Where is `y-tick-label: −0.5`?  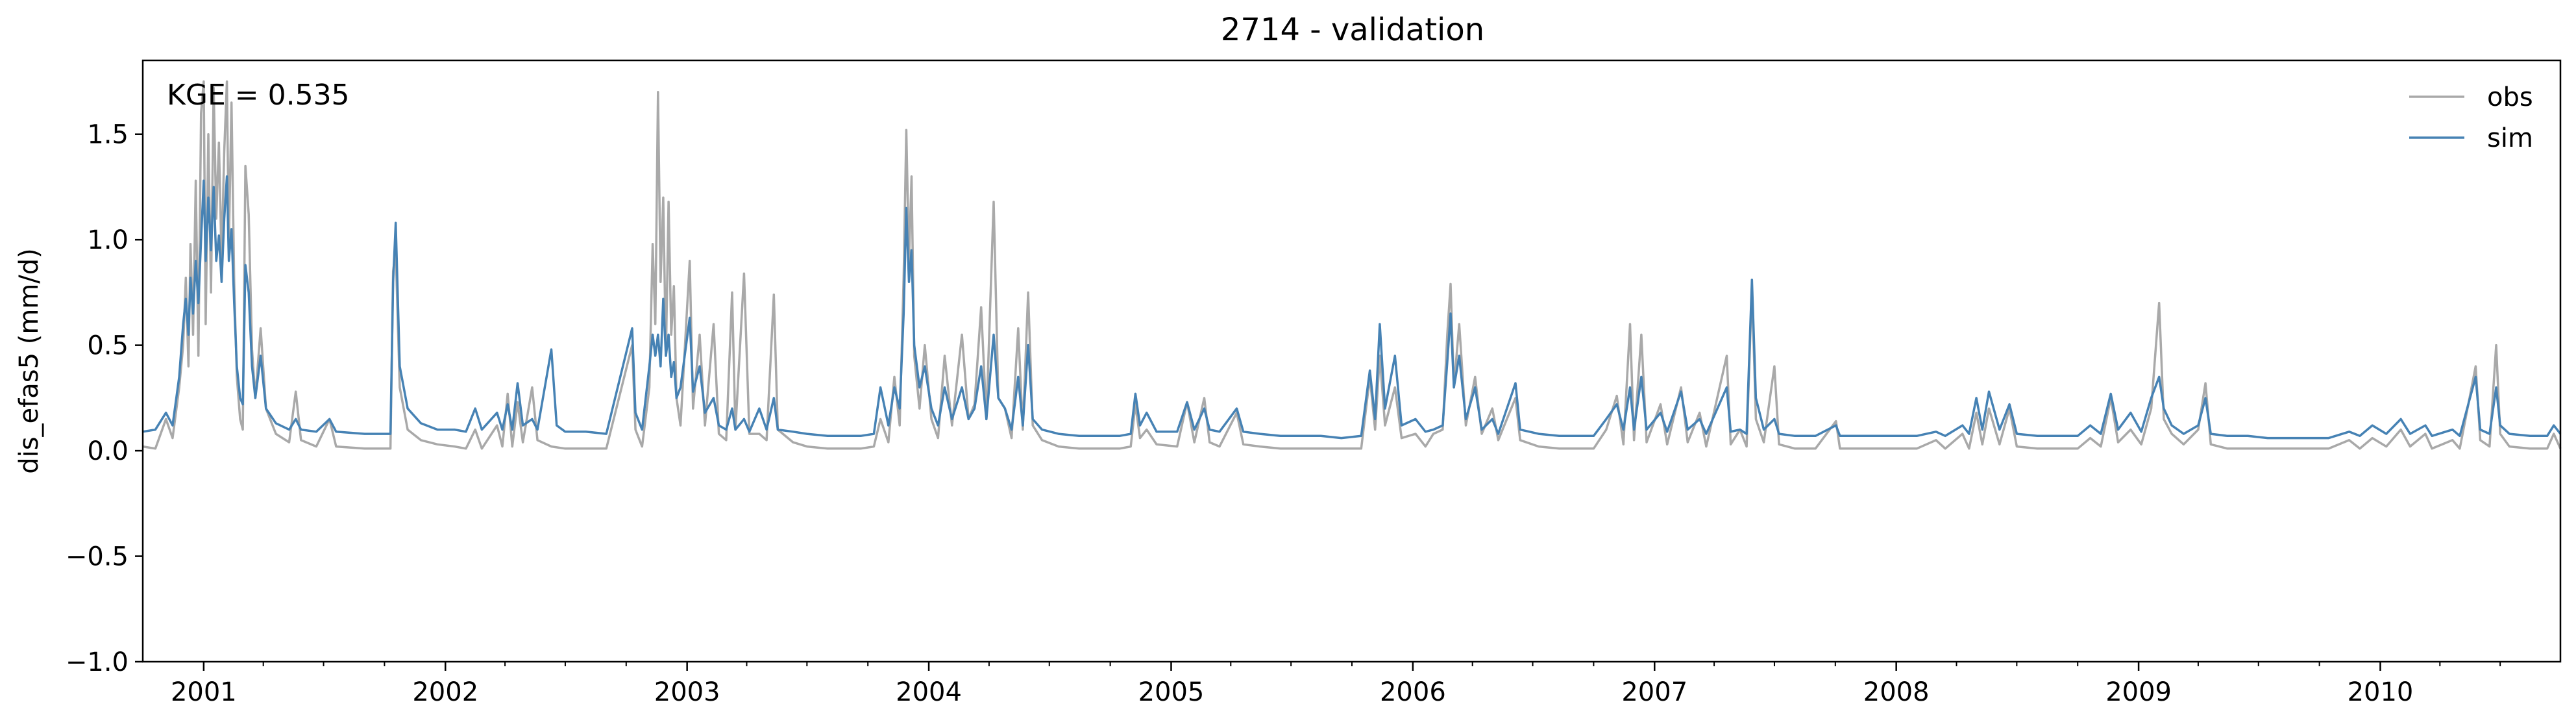 y-tick-label: −0.5 is located at coordinates (97, 557).